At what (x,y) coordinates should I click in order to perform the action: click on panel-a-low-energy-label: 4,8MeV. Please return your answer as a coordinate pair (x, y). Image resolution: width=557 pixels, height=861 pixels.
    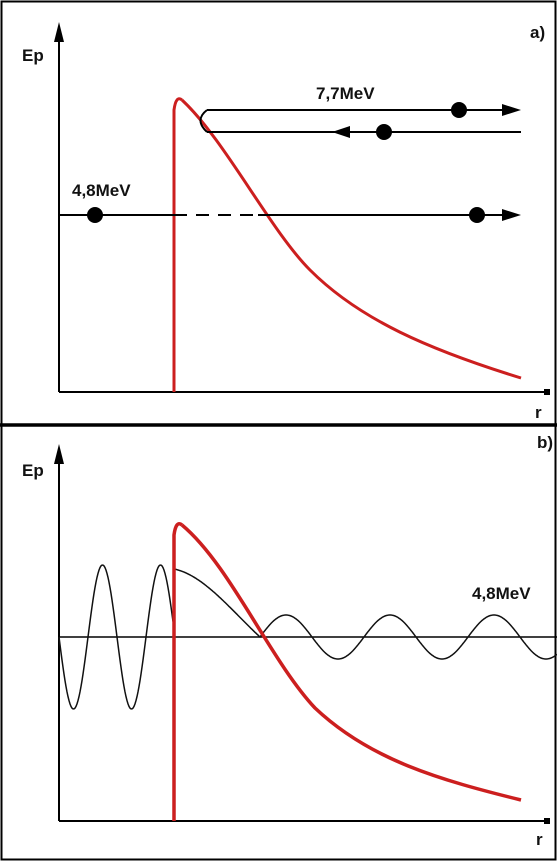
    Looking at the image, I should click on (101, 190).